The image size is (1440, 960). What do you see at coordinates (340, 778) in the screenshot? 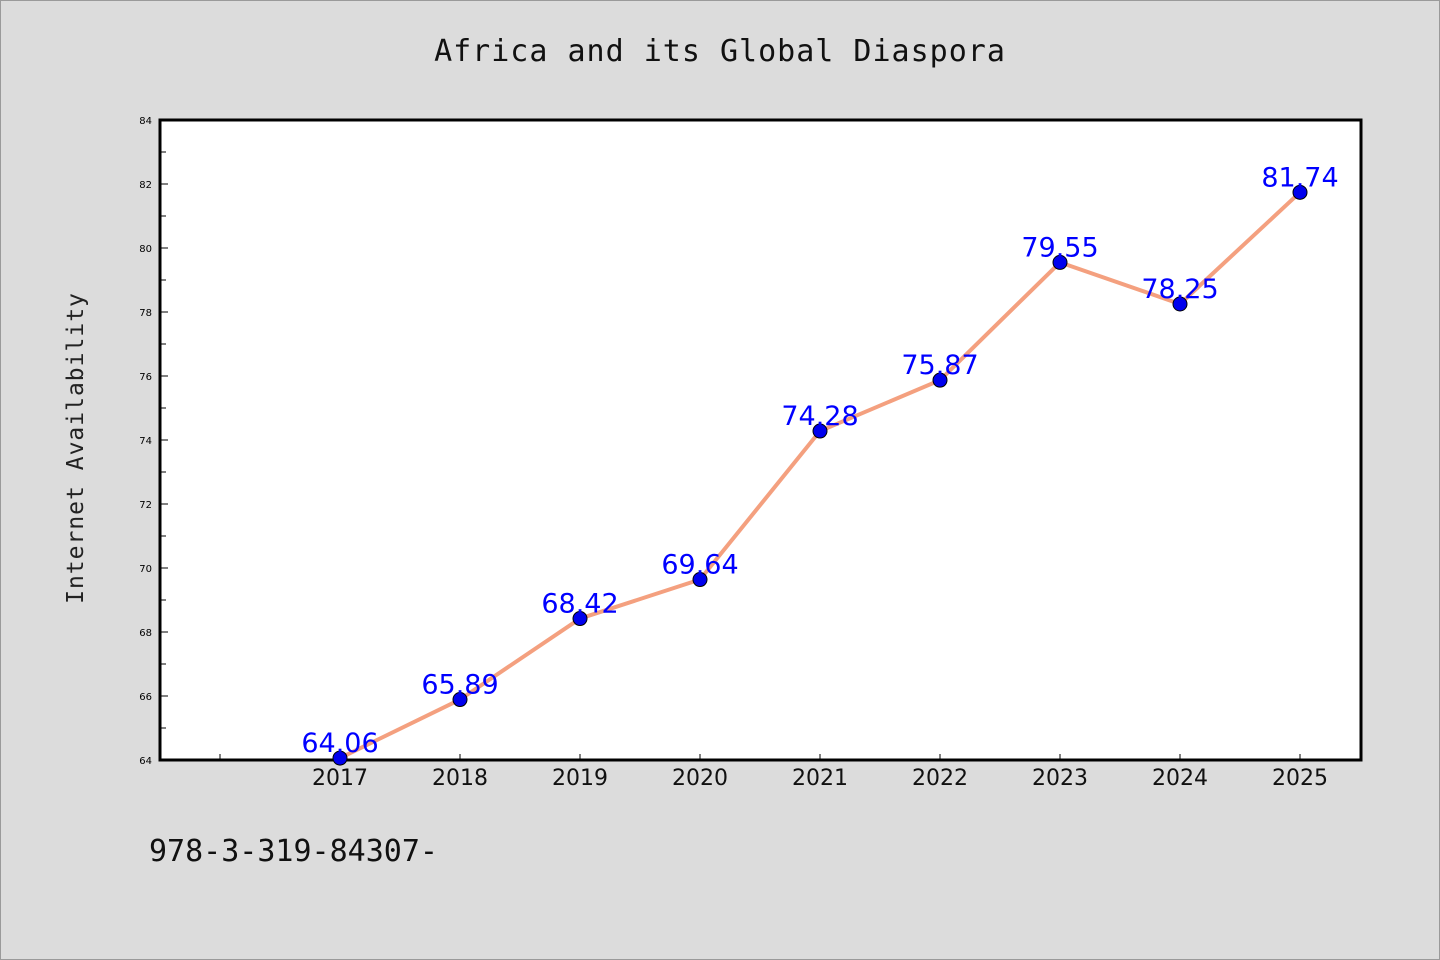
I see `x-tick-label: 2017` at bounding box center [340, 778].